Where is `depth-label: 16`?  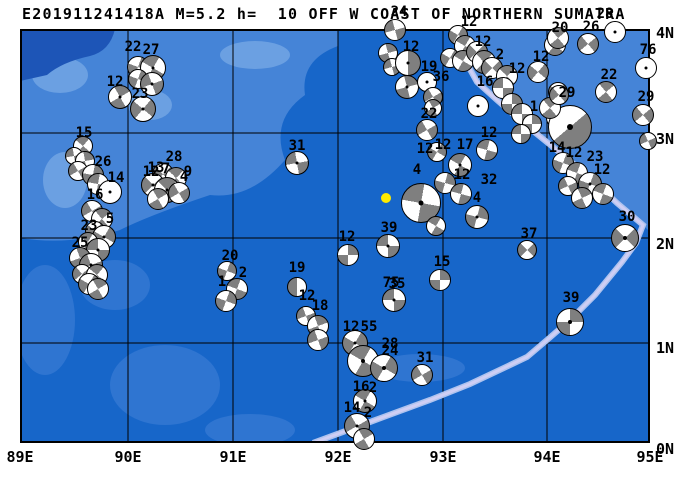
depth-label: 16 is located at coordinates (95, 195).